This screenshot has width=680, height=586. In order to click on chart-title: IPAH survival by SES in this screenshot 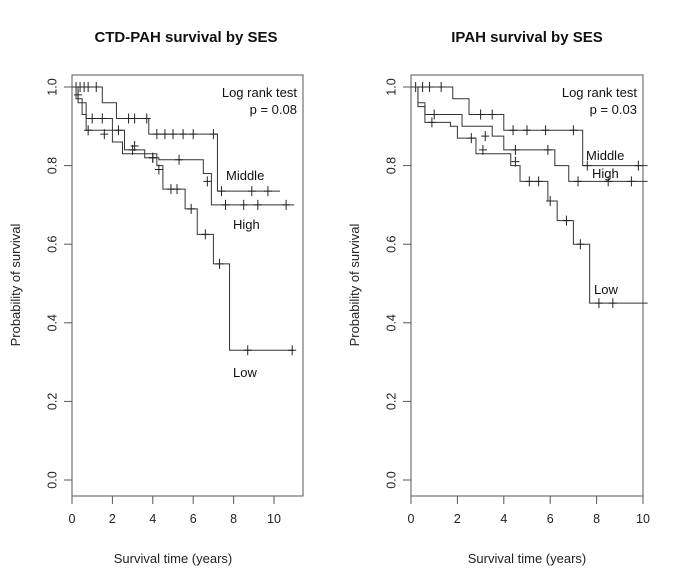, I will do `click(526, 37)`.